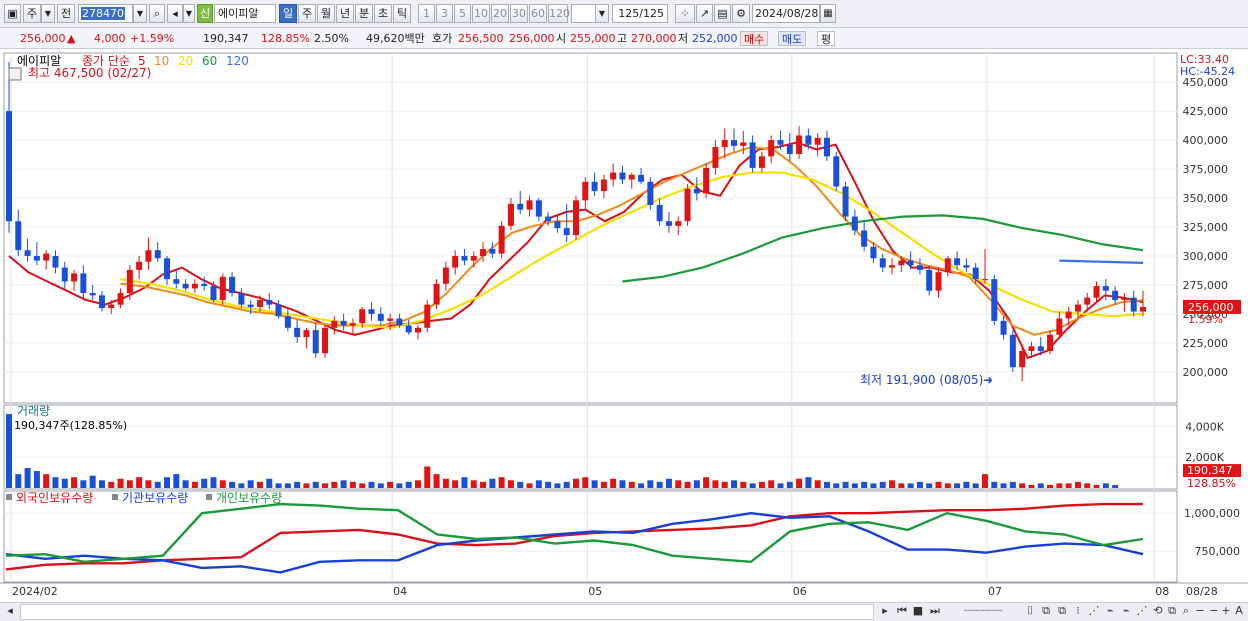  Describe the element at coordinates (364, 13) in the screenshot. I see `period-button: 분` at that location.